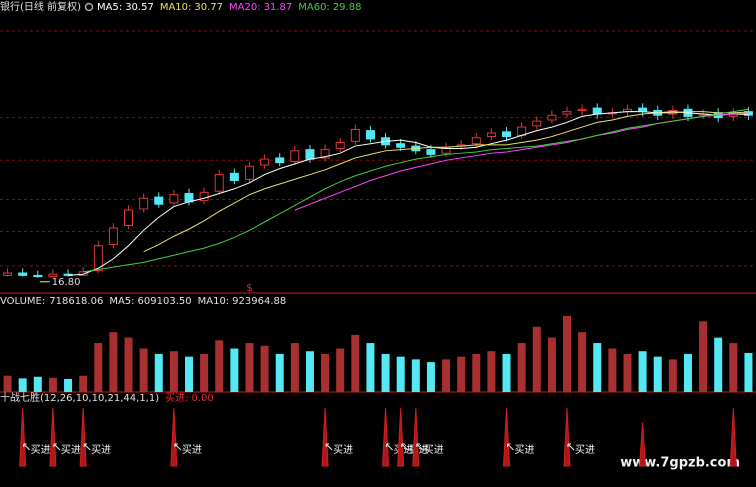 The height and width of the screenshot is (487, 756). What do you see at coordinates (165, 301) in the screenshot?
I see `header-item: 609103.50` at bounding box center [165, 301].